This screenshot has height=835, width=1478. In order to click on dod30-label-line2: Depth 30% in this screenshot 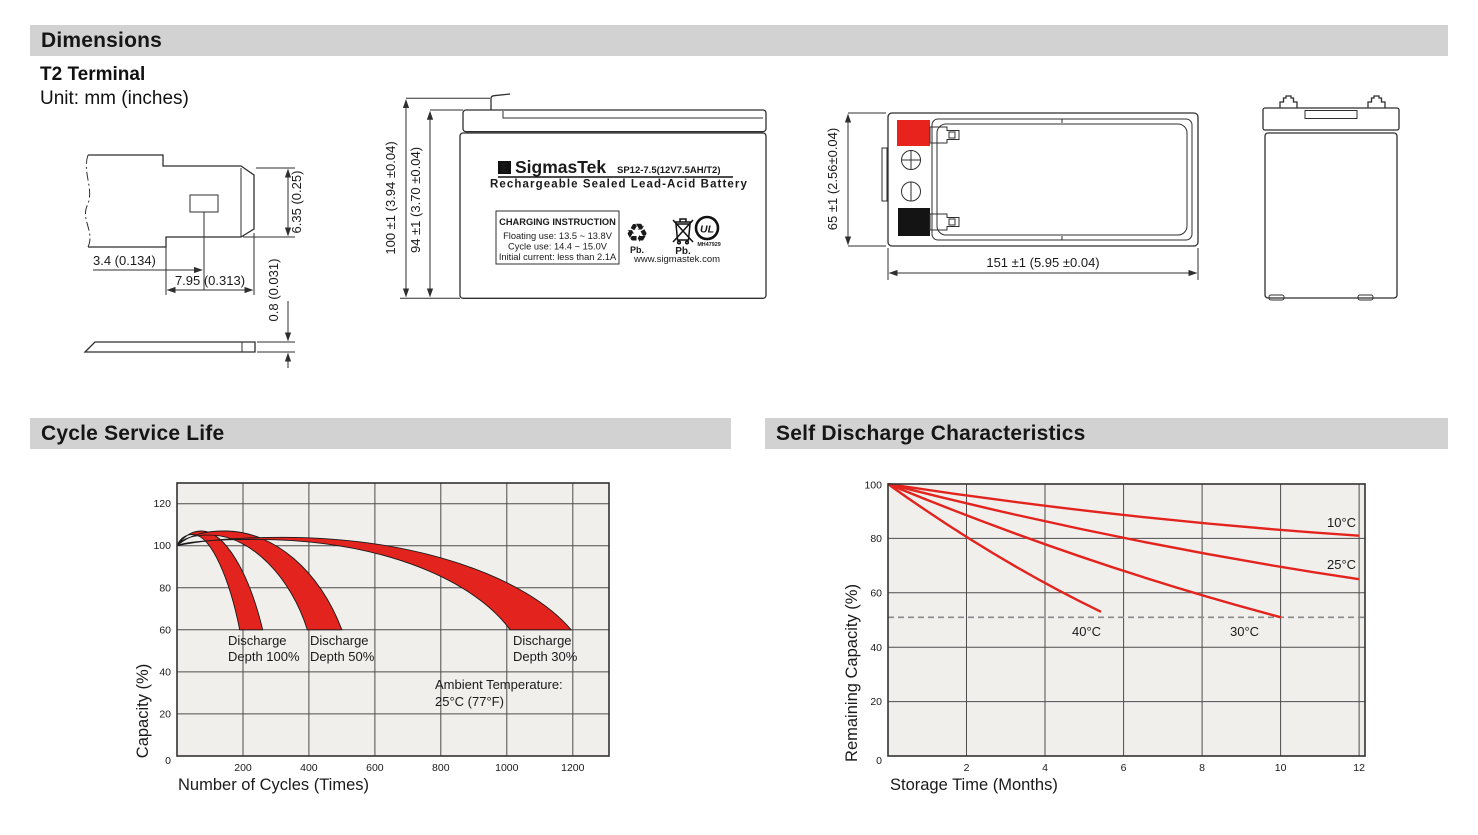, I will do `click(545, 656)`.